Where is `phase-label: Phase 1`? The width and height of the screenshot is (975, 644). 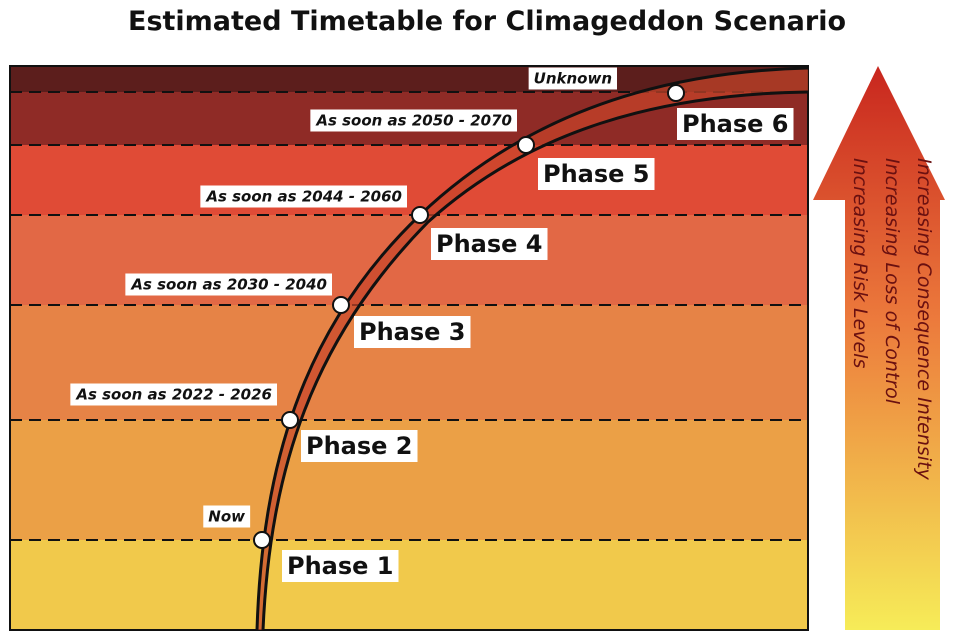
phase-label: Phase 1 is located at coordinates (340, 566).